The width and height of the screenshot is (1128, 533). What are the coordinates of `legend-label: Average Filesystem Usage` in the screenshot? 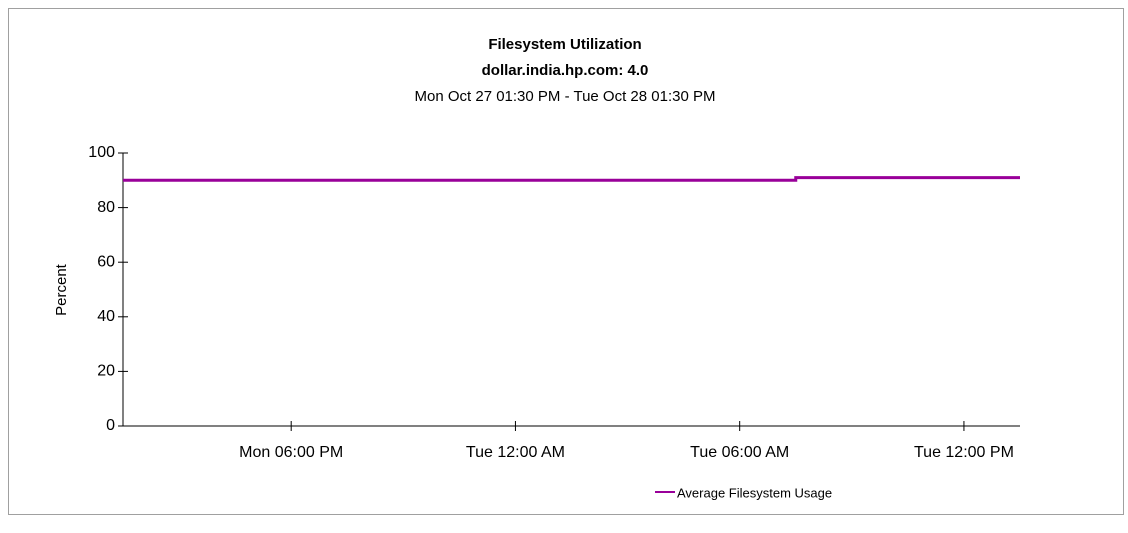 It's located at (754, 492).